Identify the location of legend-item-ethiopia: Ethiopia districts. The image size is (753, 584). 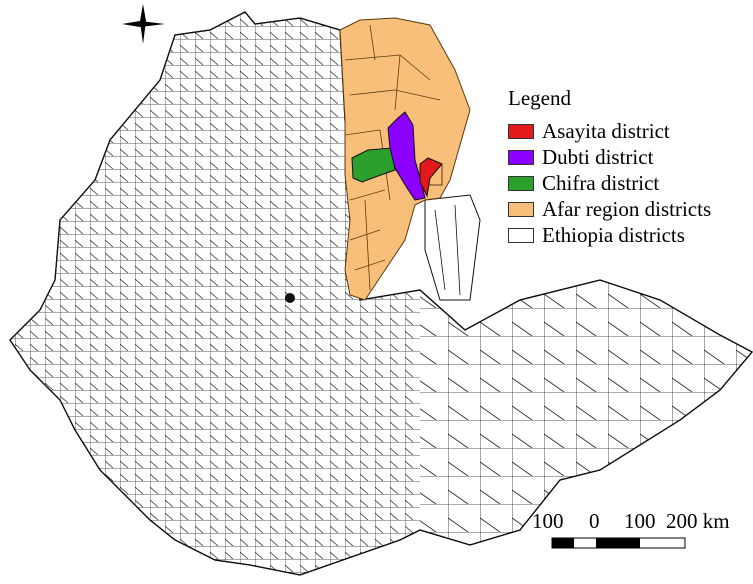
(596, 234).